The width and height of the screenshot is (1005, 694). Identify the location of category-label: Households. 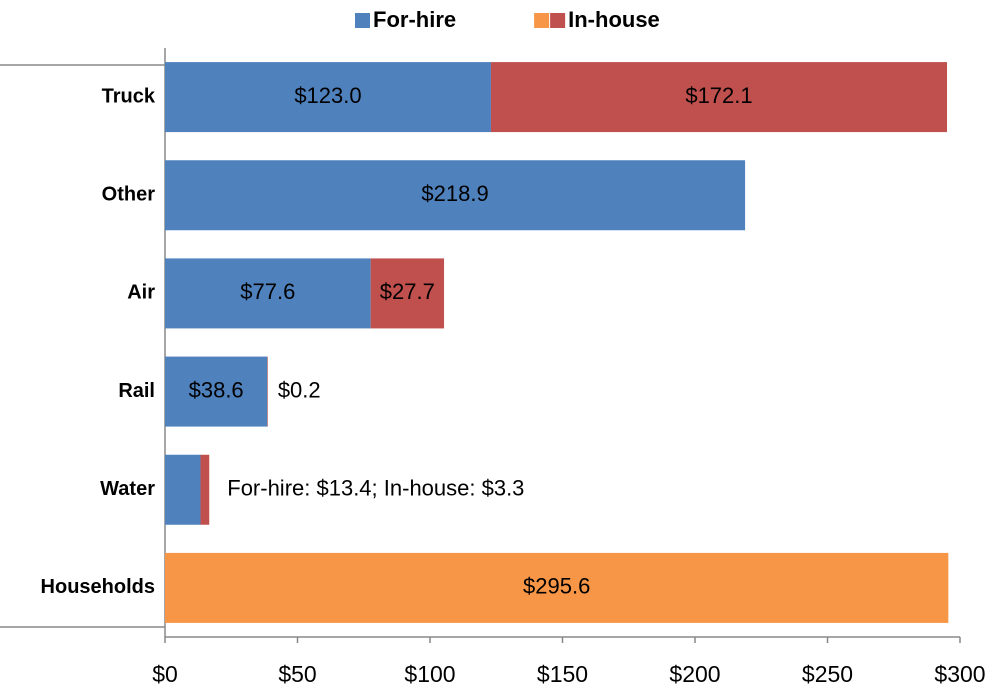
(98, 587).